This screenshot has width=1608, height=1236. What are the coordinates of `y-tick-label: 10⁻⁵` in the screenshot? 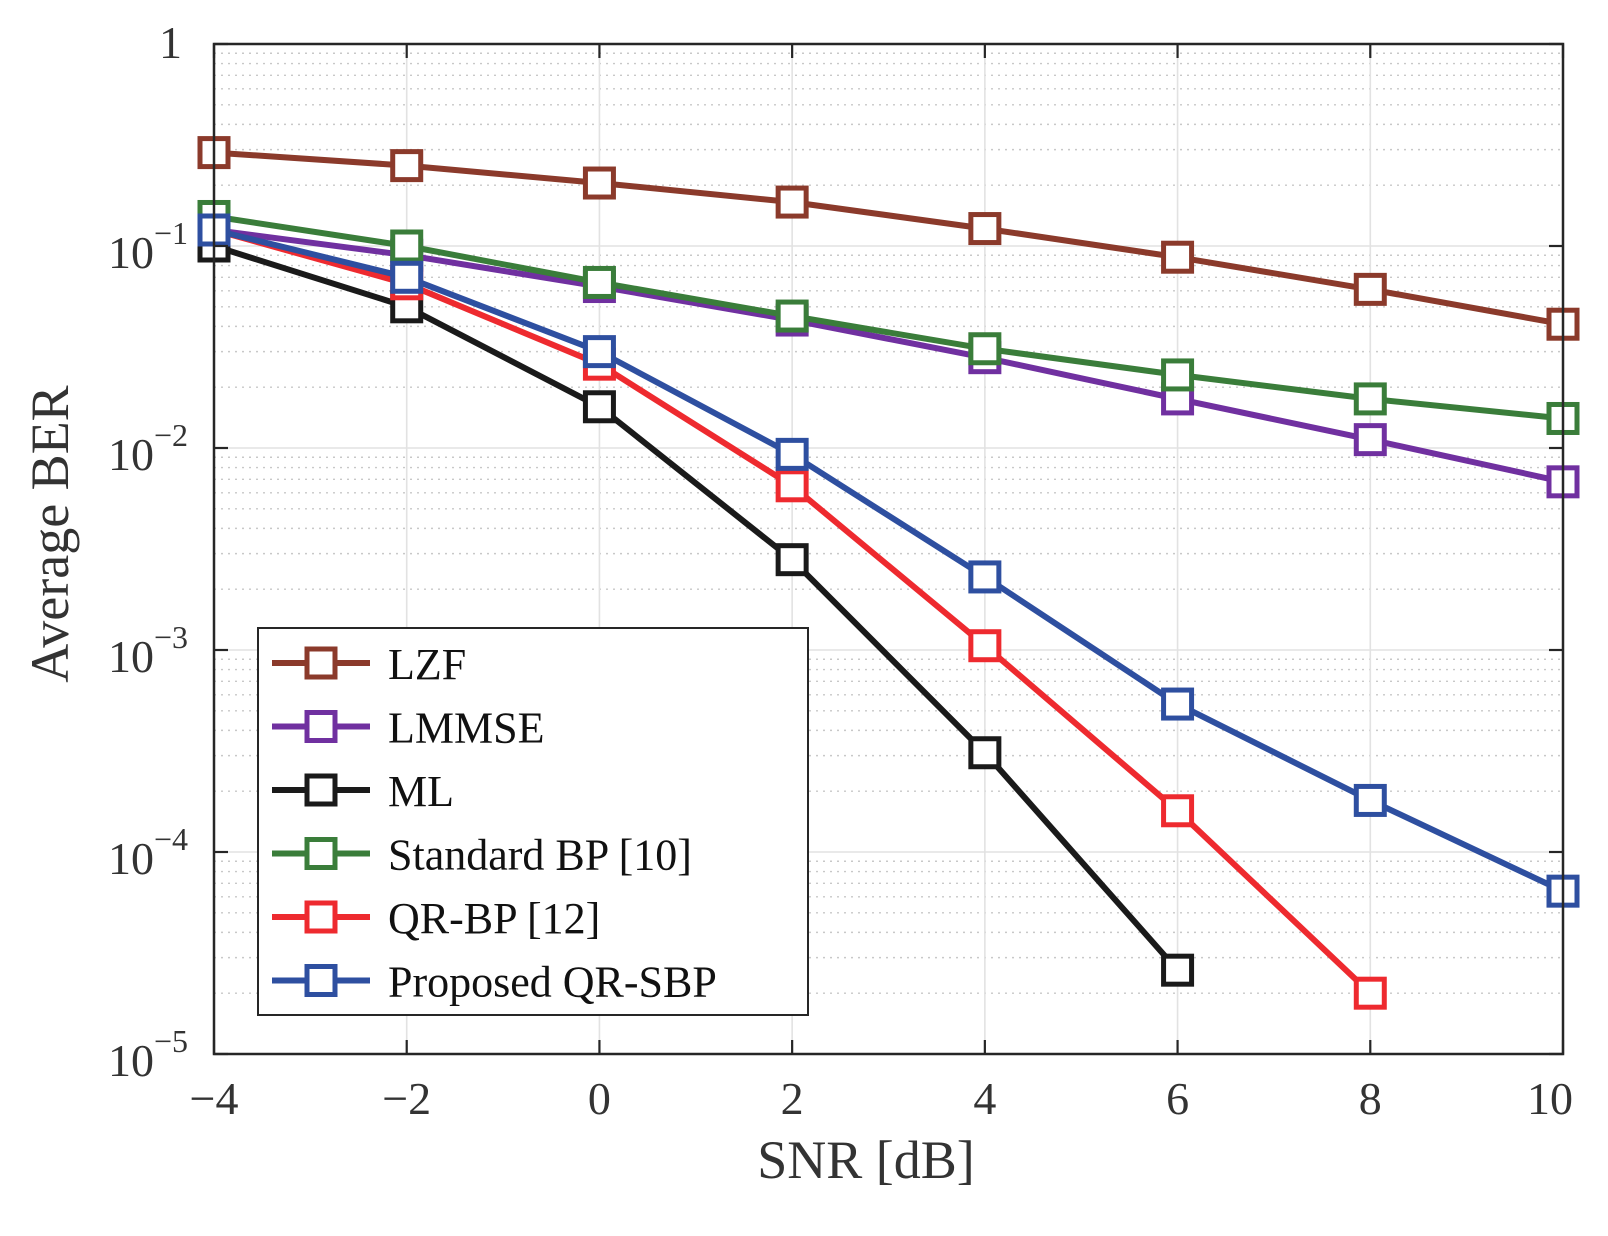 It's located at (148, 1054).